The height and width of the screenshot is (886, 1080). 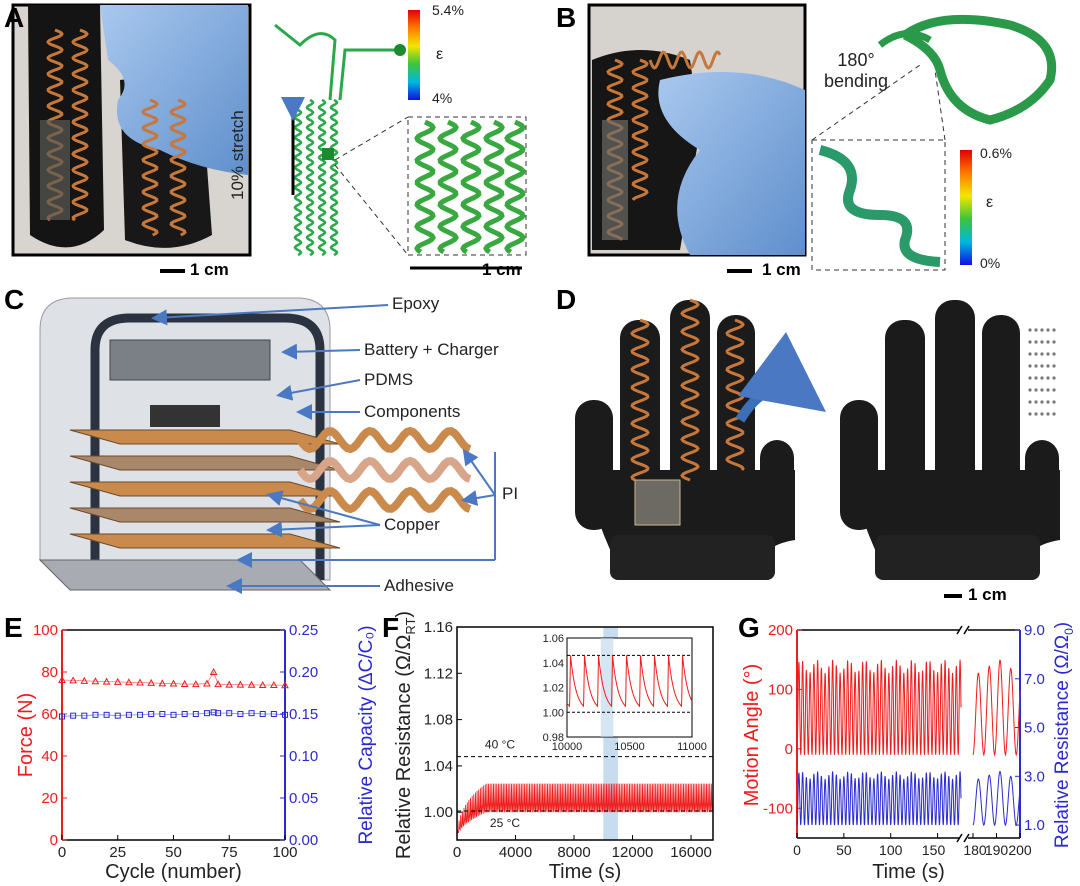 I want to click on colorbar-b-symbol: ε, so click(x=990, y=202).